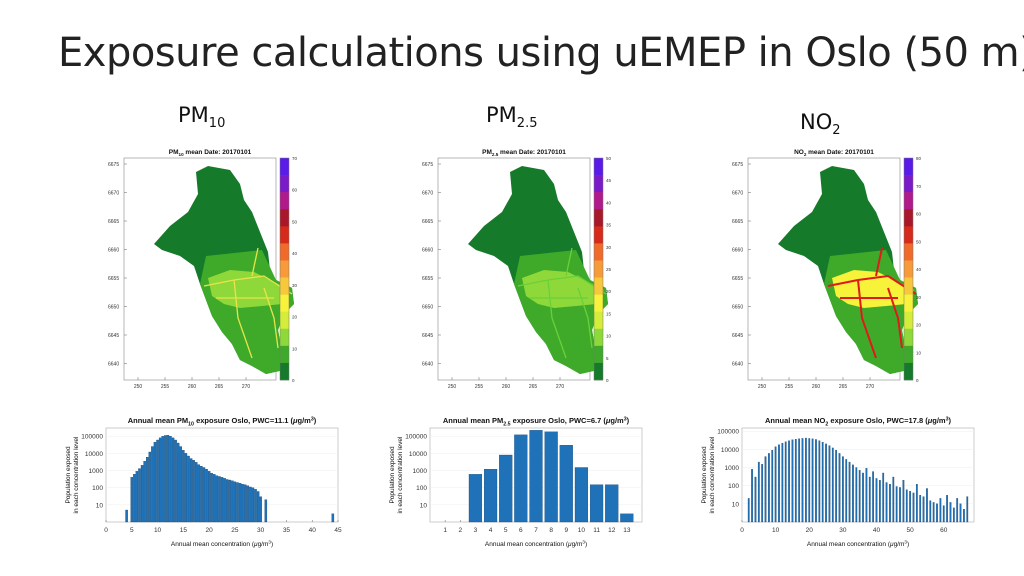  Describe the element at coordinates (427, 365) in the screenshot. I see `map-ytick-label: 6640` at that location.